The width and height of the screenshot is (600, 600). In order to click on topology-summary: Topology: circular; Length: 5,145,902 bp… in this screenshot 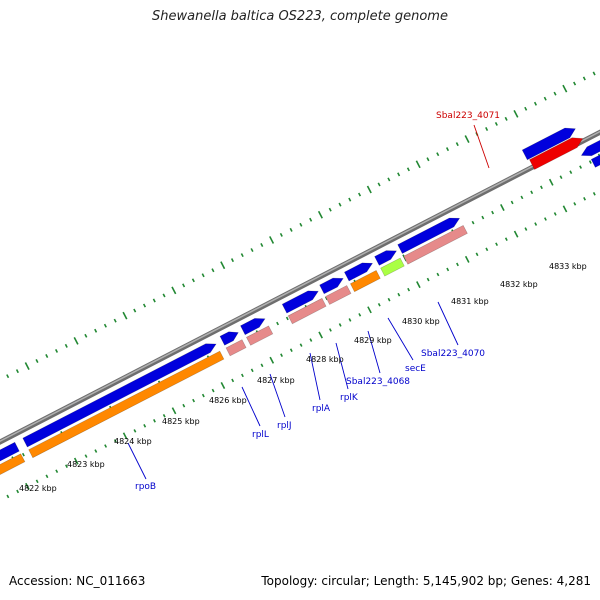, I will do `click(426, 581)`.